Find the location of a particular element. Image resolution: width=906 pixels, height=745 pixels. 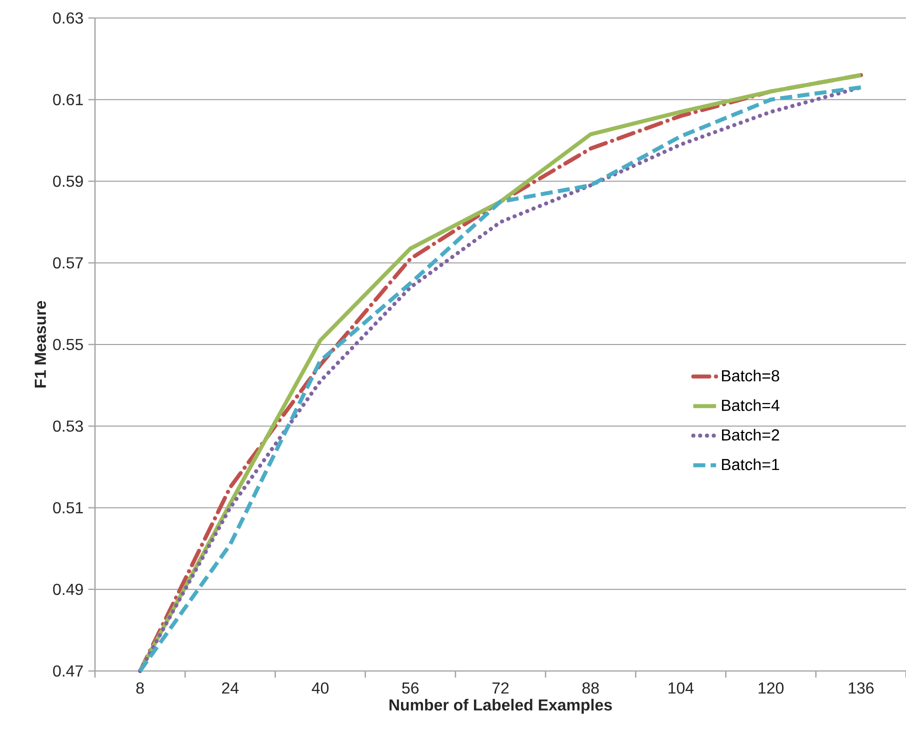

y-tick-label: 0.61 is located at coordinates (68, 100).